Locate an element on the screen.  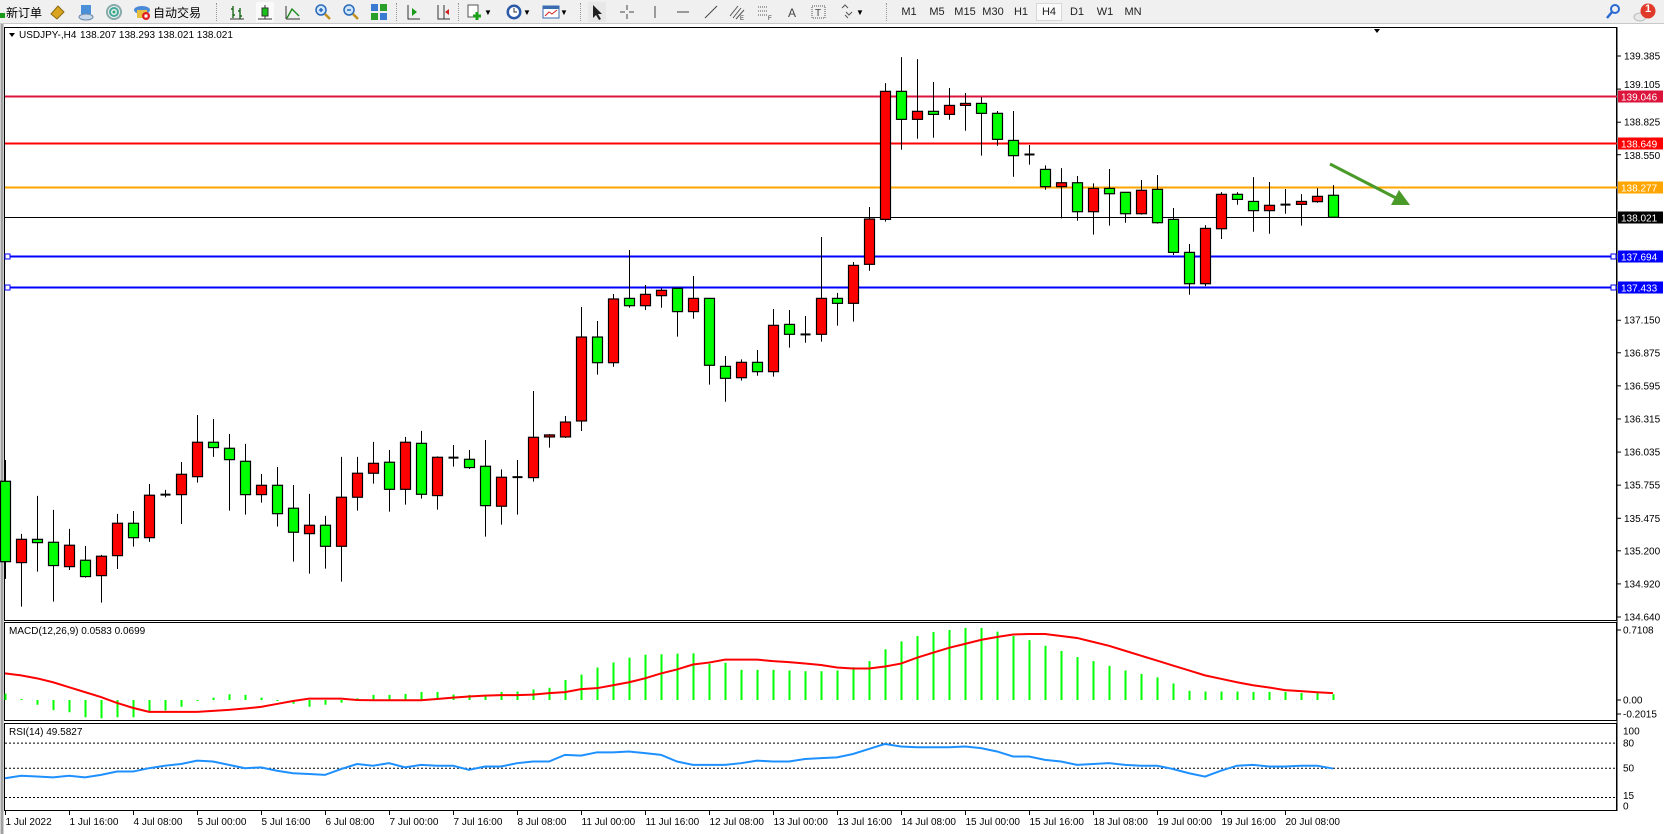
time-tick-label: 6 Jul 08:00 is located at coordinates (350, 822).